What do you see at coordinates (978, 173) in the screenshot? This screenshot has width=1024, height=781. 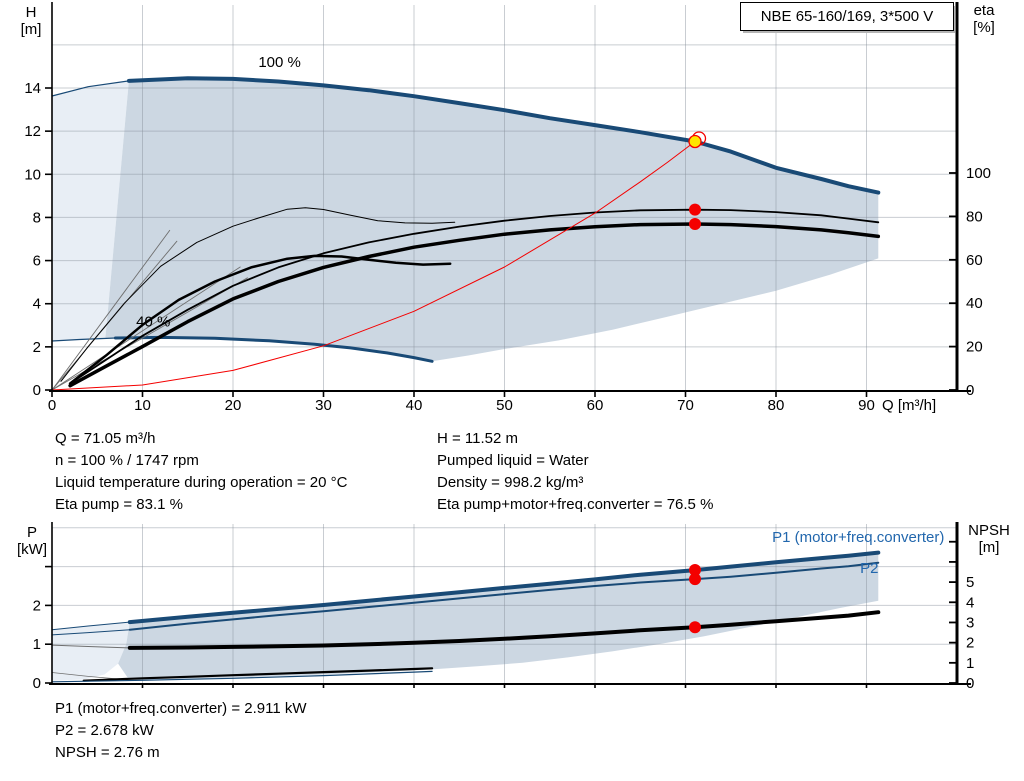 I see `svg-text: 100` at bounding box center [978, 173].